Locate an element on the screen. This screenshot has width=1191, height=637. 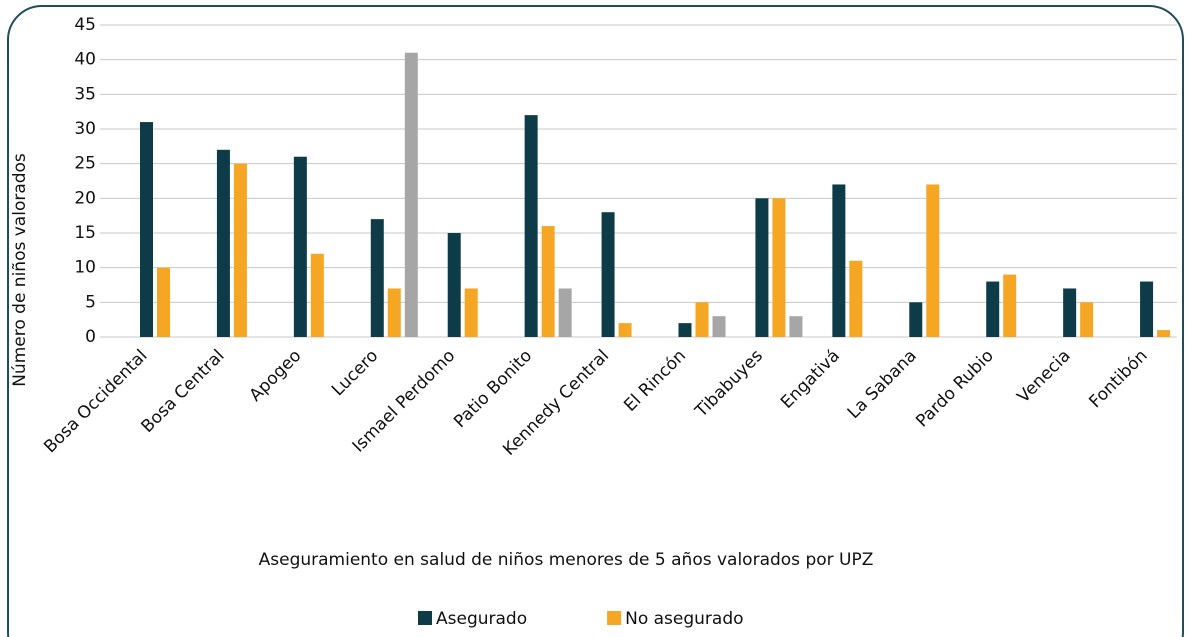
x-tick-label: Bosa Central is located at coordinates (183, 391).